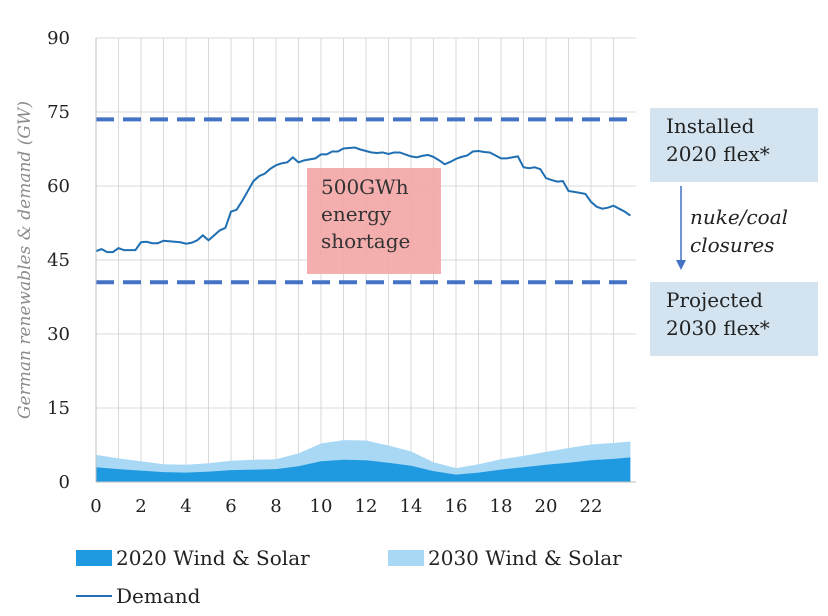 This screenshot has width=828, height=616. I want to click on demand-series, so click(363, 200).